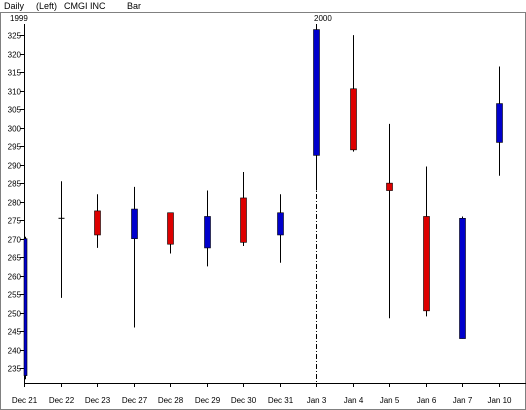 This screenshot has width=526, height=410. What do you see at coordinates (15, 110) in the screenshot?
I see `y-tick-label: 305` at bounding box center [15, 110].